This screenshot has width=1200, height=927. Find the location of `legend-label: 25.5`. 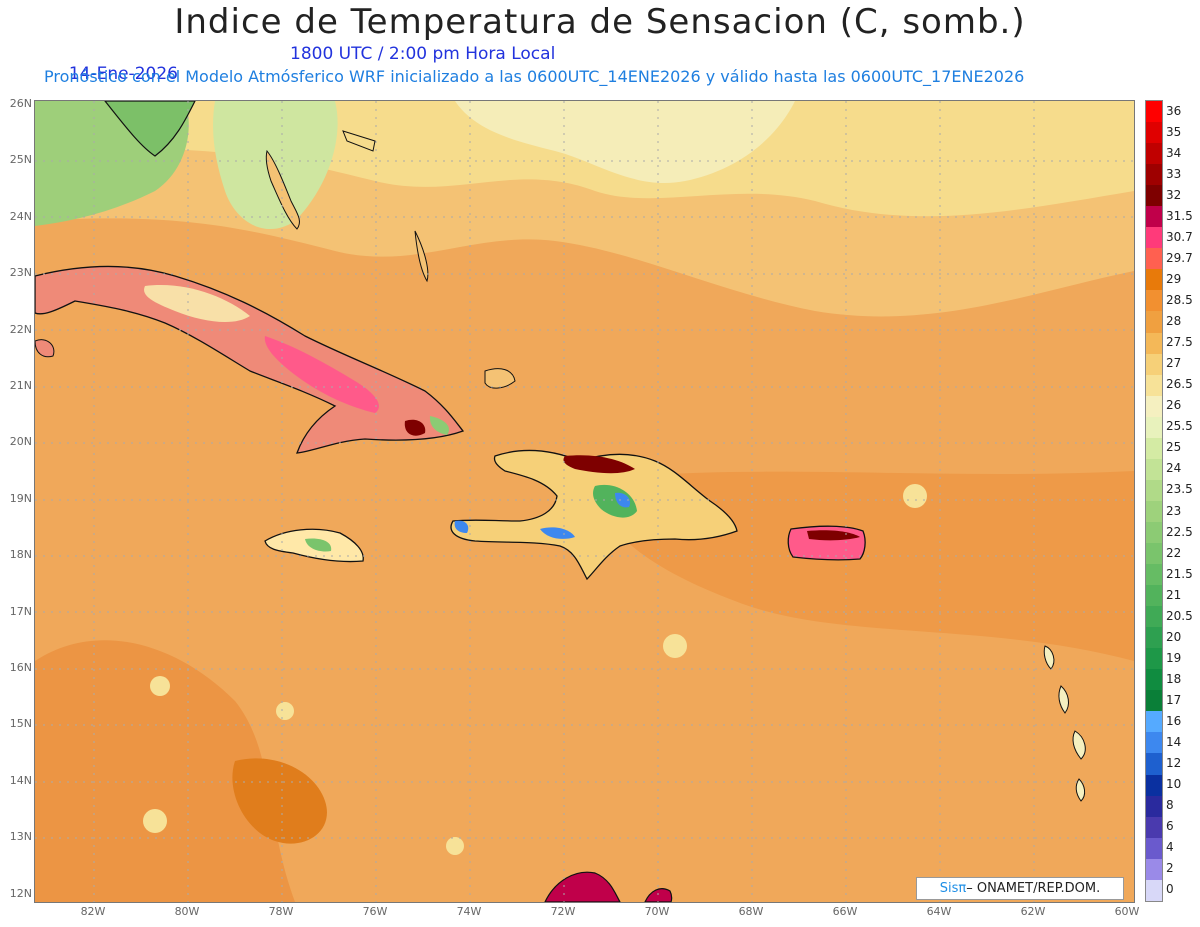

legend-label: 25.5 is located at coordinates (1179, 426).